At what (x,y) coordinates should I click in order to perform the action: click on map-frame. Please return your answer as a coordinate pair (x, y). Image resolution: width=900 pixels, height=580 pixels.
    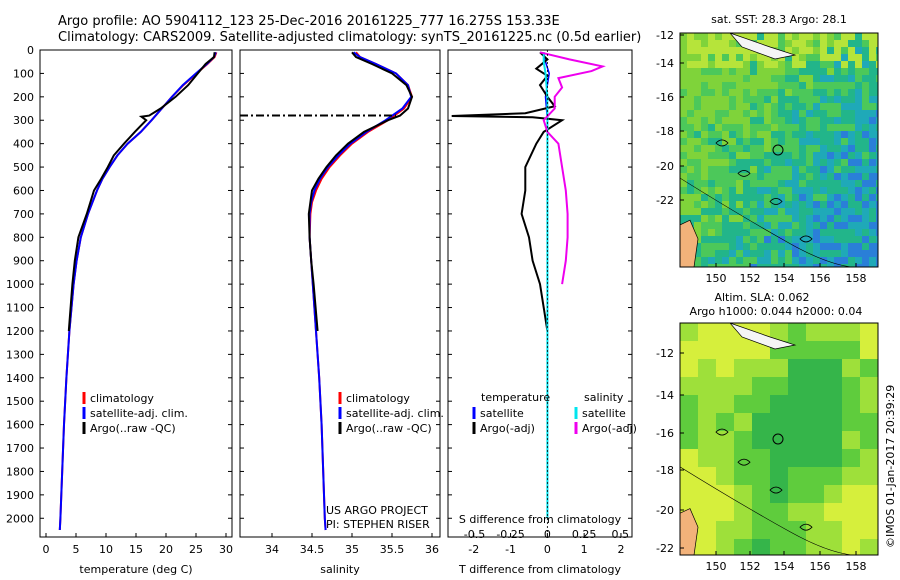
    Looking at the image, I should click on (779, 439).